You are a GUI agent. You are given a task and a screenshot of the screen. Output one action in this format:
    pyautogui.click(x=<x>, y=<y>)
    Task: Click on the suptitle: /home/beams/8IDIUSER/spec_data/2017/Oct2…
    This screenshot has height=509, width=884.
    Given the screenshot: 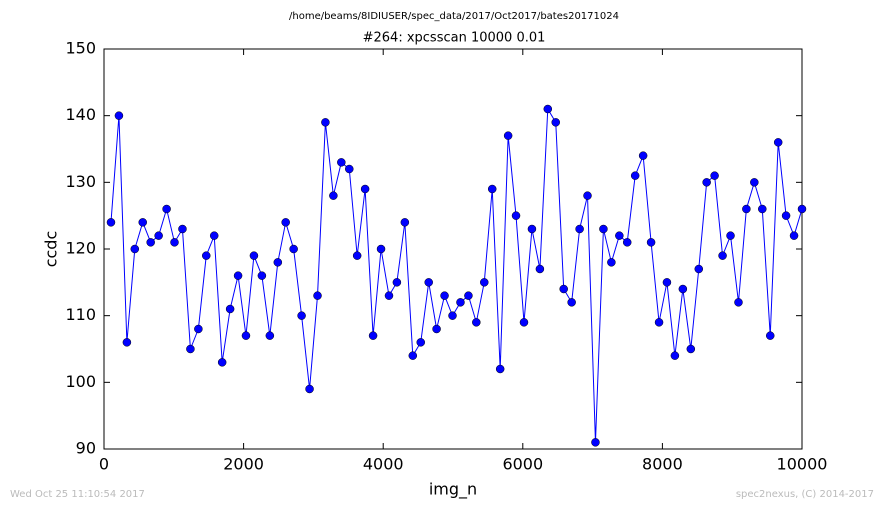 What is the action you would take?
    pyautogui.click(x=454, y=16)
    